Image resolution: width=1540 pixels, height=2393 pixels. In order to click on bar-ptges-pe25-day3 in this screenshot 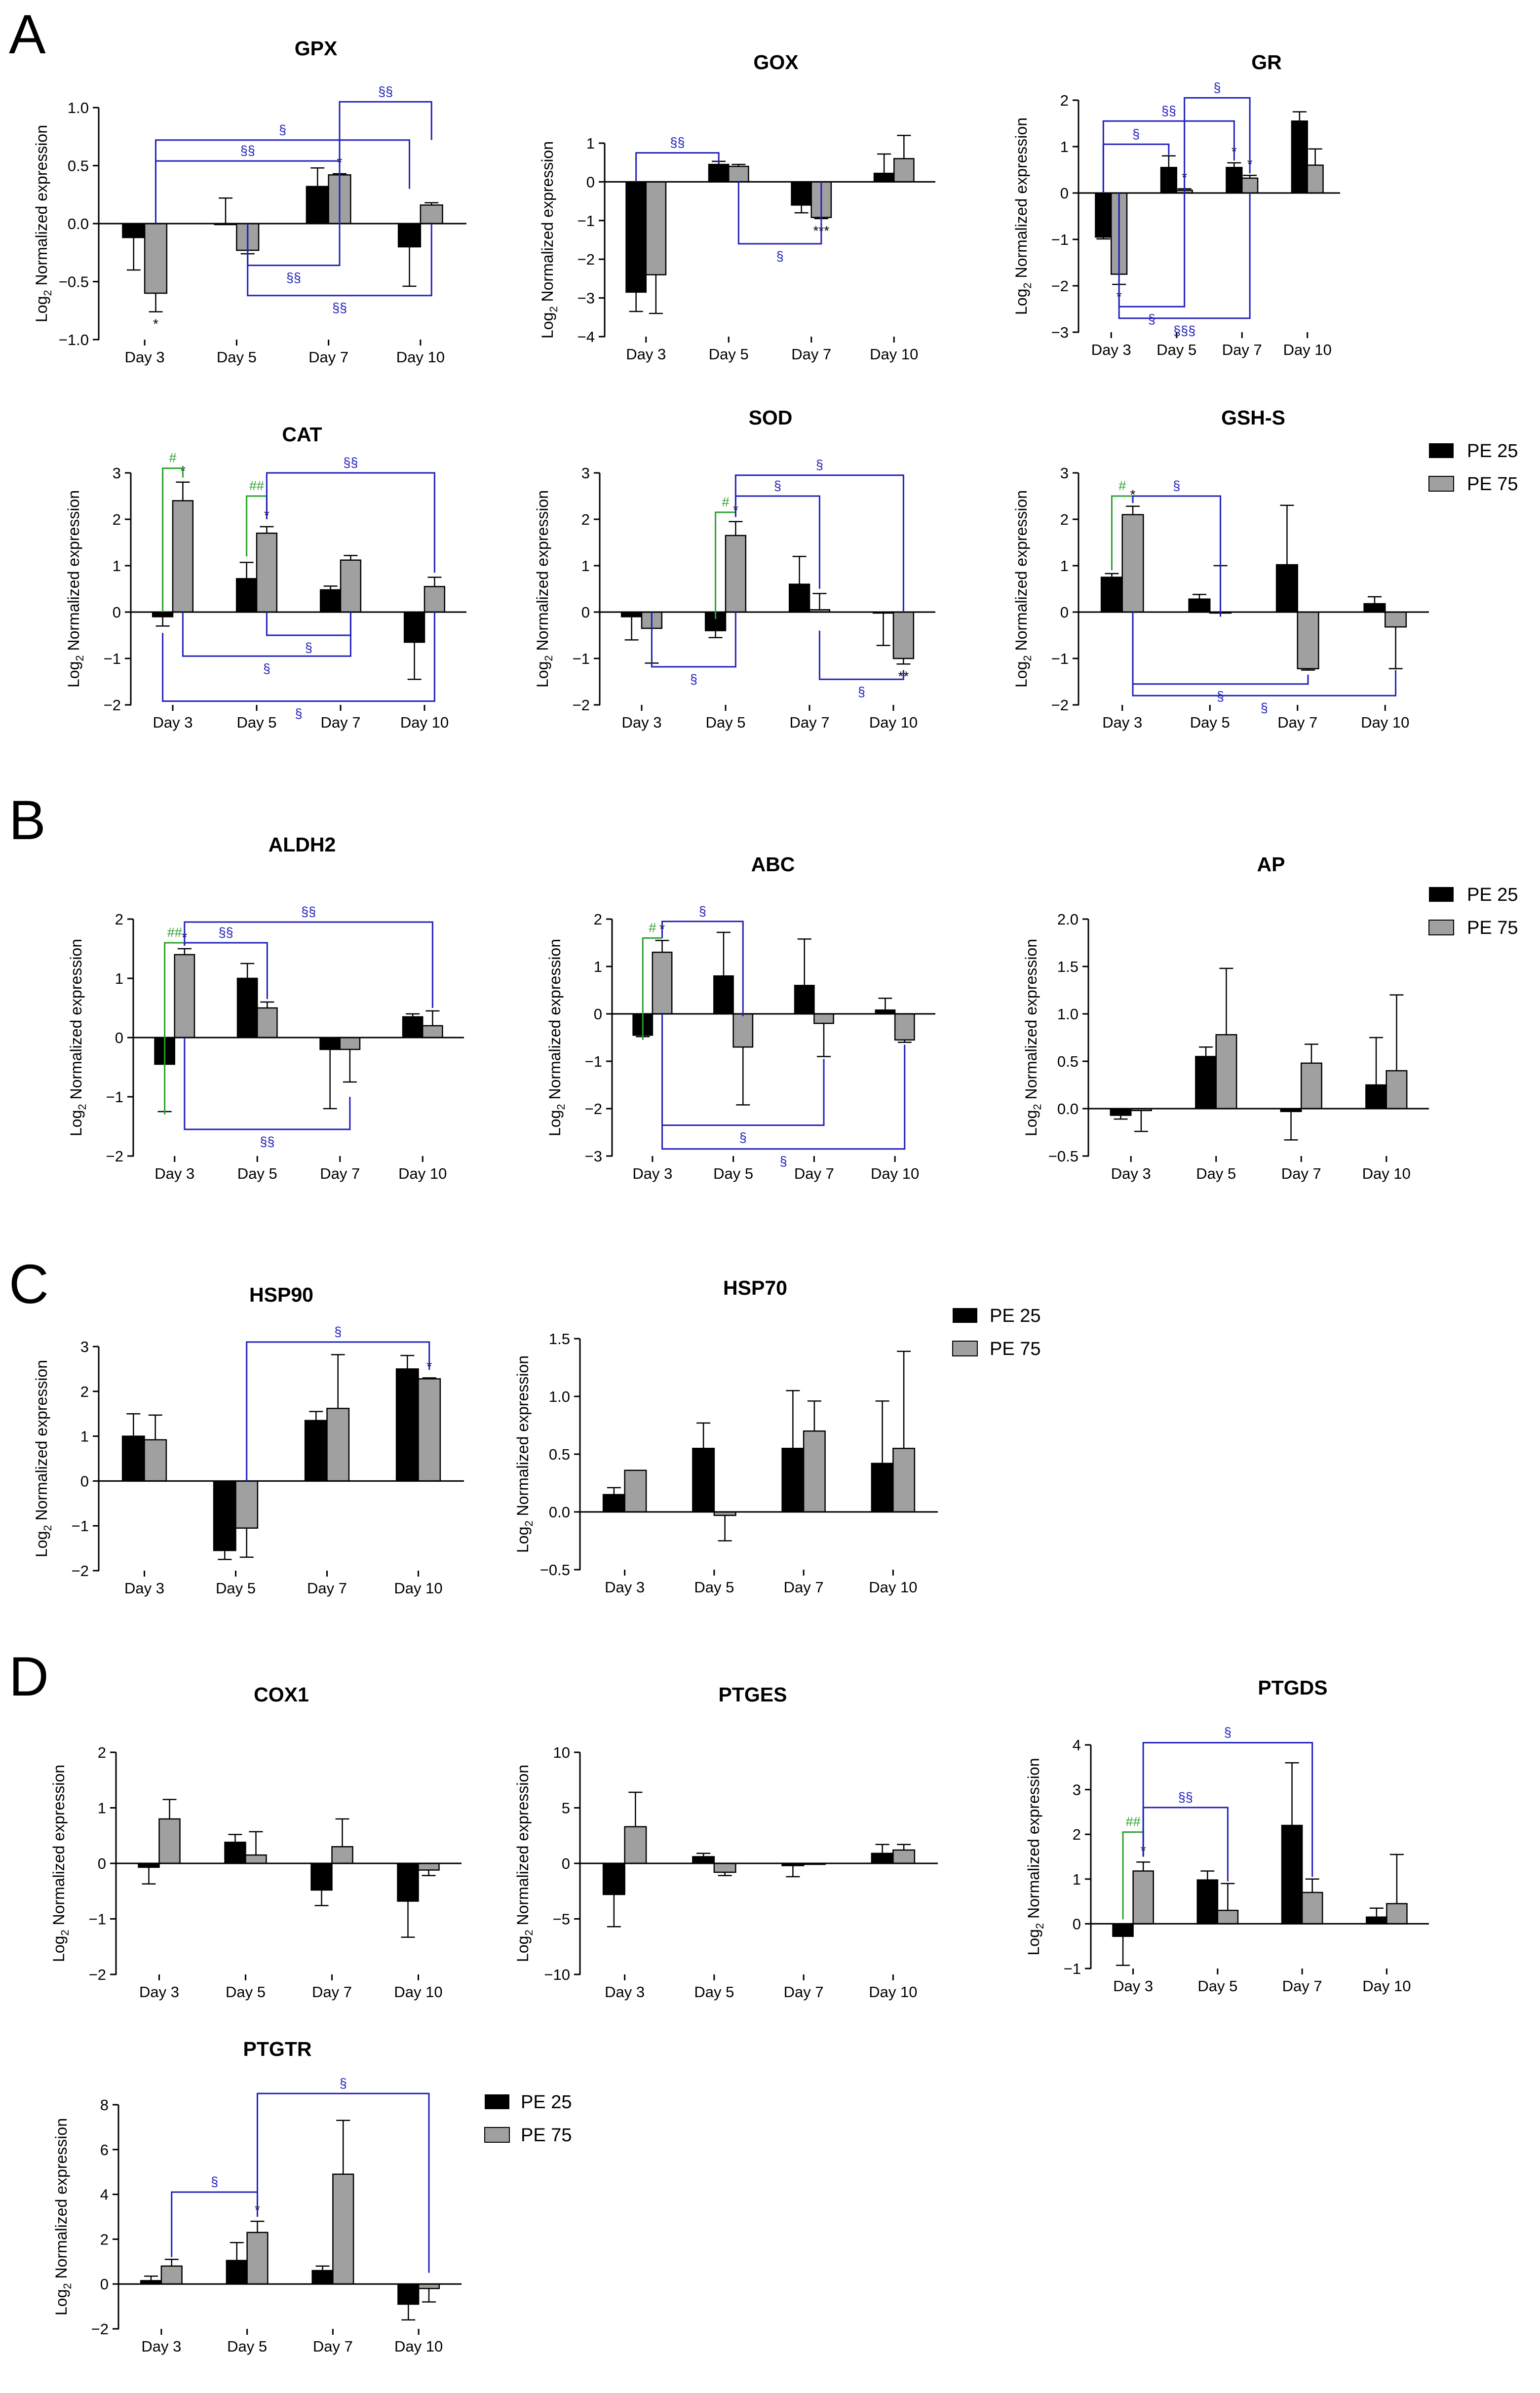, I will do `click(613, 1878)`.